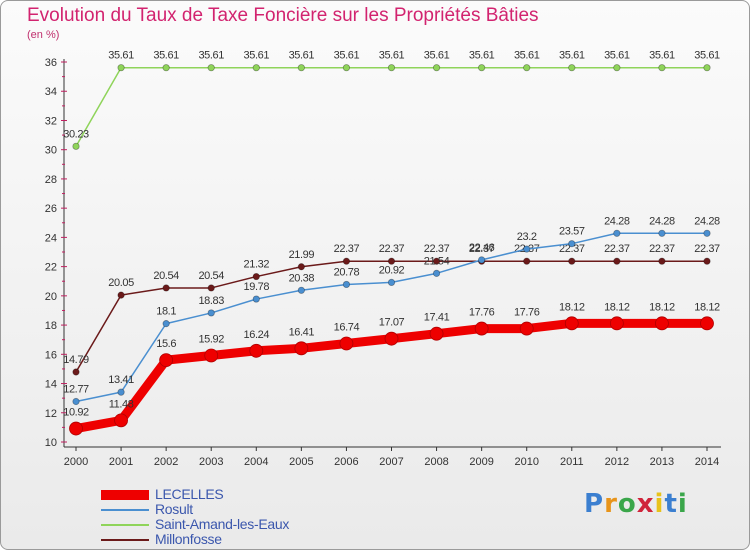 The height and width of the screenshot is (550, 750). What do you see at coordinates (51, 238) in the screenshot?
I see `y-tick-label: 24` at bounding box center [51, 238].